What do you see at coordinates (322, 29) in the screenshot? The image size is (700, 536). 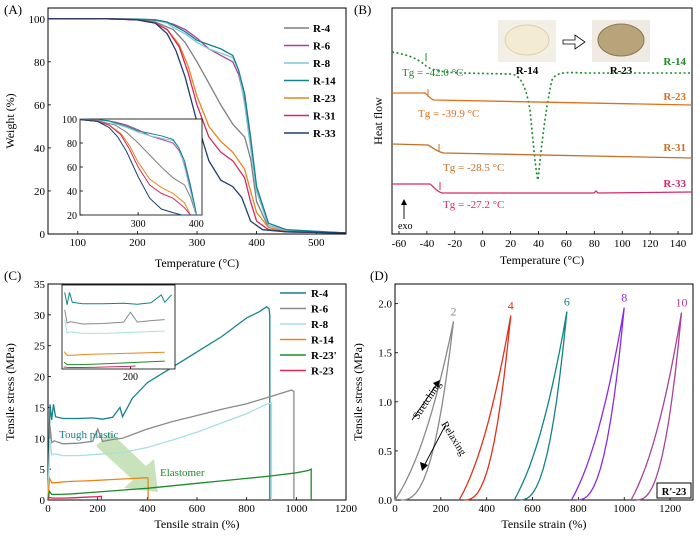 I see `legend-label: R-4` at bounding box center [322, 29].